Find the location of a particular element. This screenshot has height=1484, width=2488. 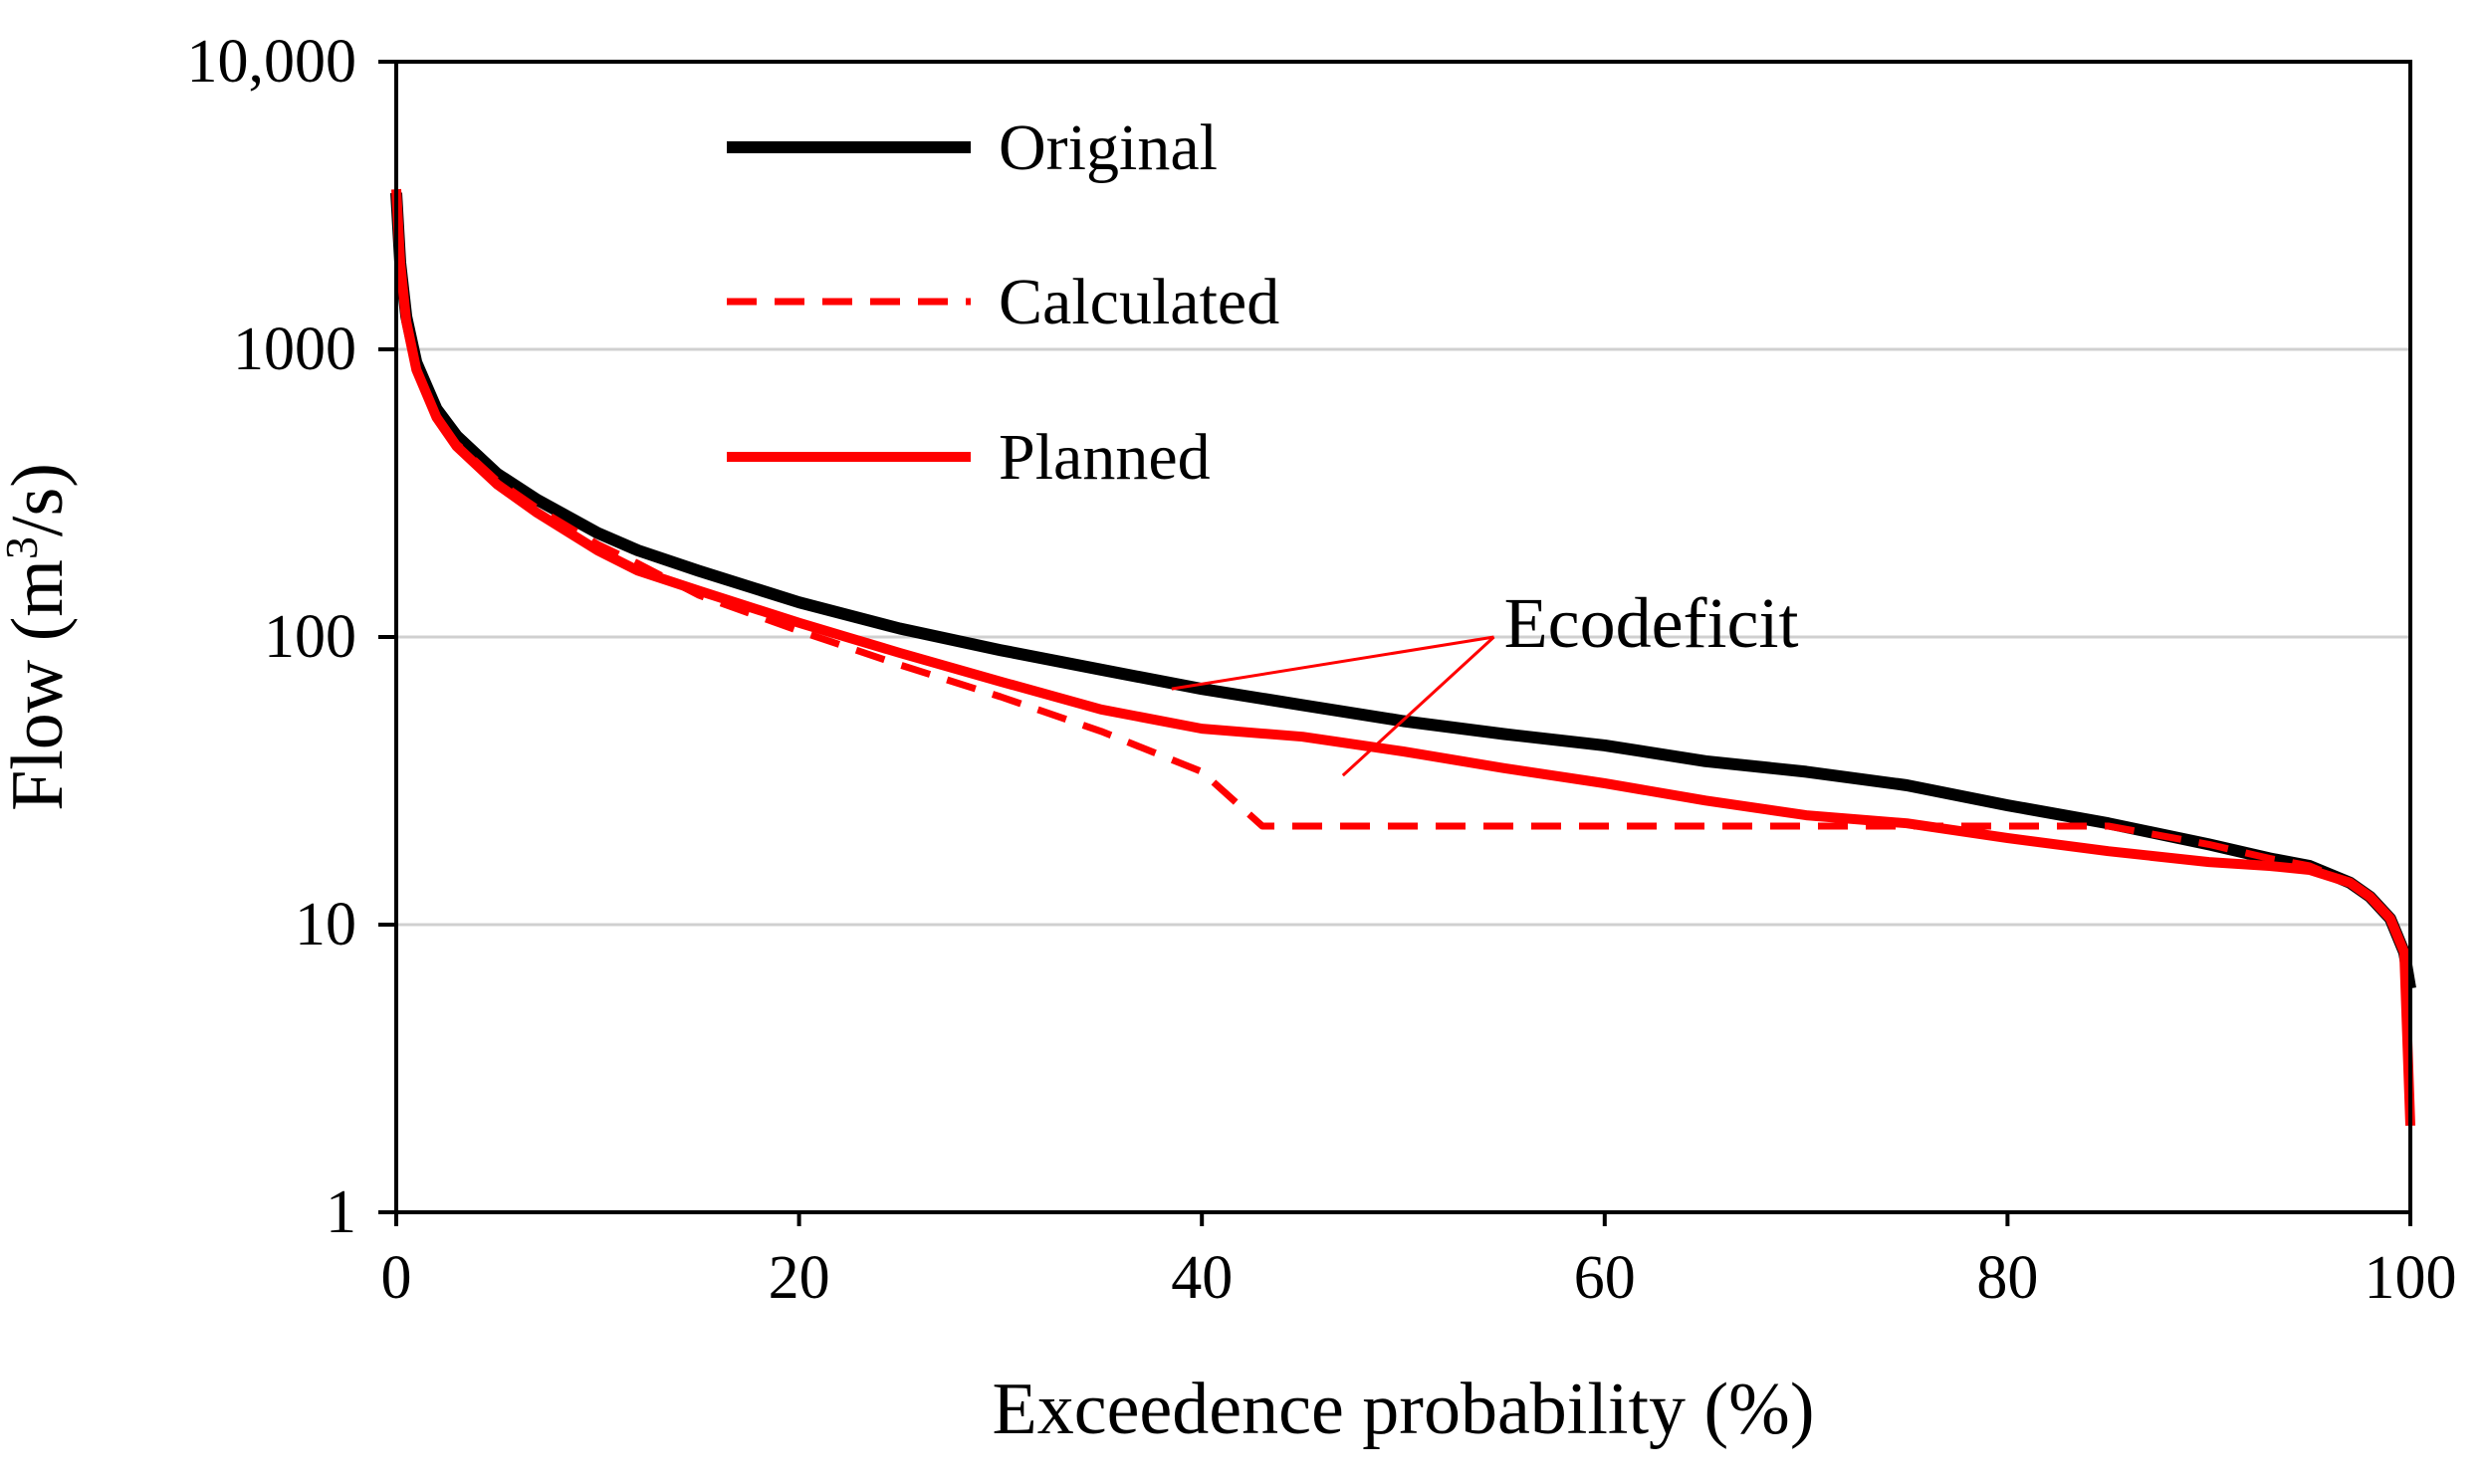

x-tick-label-100: 100 is located at coordinates (2411, 1278).